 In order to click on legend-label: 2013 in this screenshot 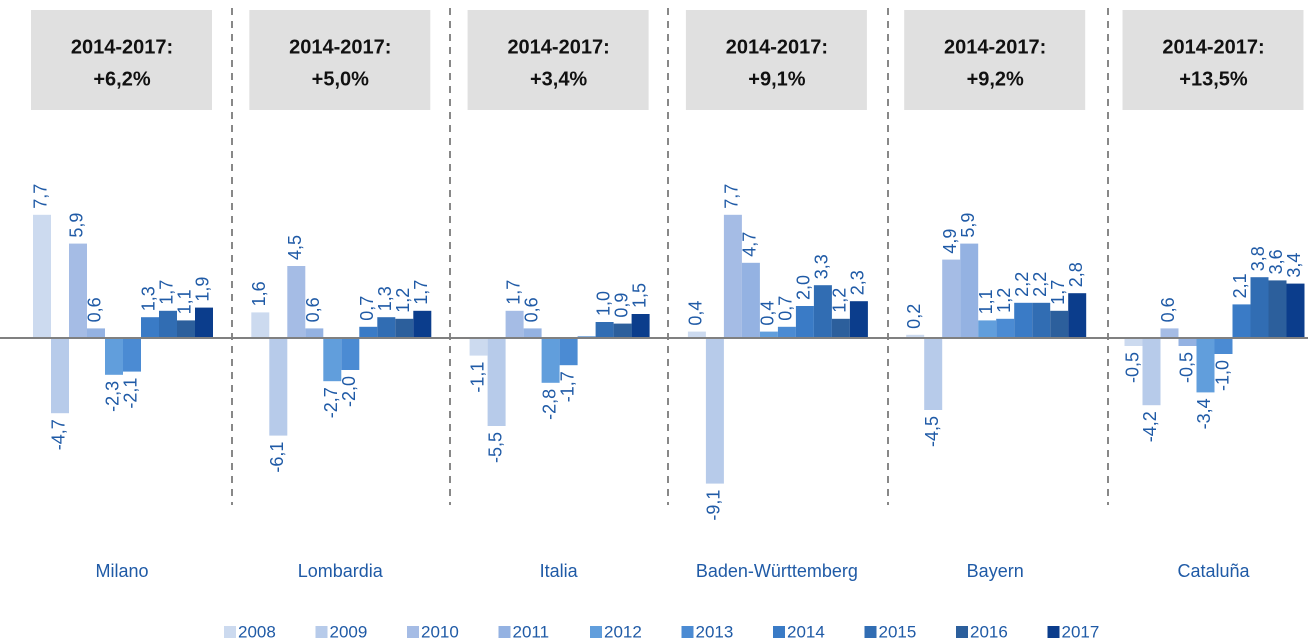, I will do `click(715, 631)`.